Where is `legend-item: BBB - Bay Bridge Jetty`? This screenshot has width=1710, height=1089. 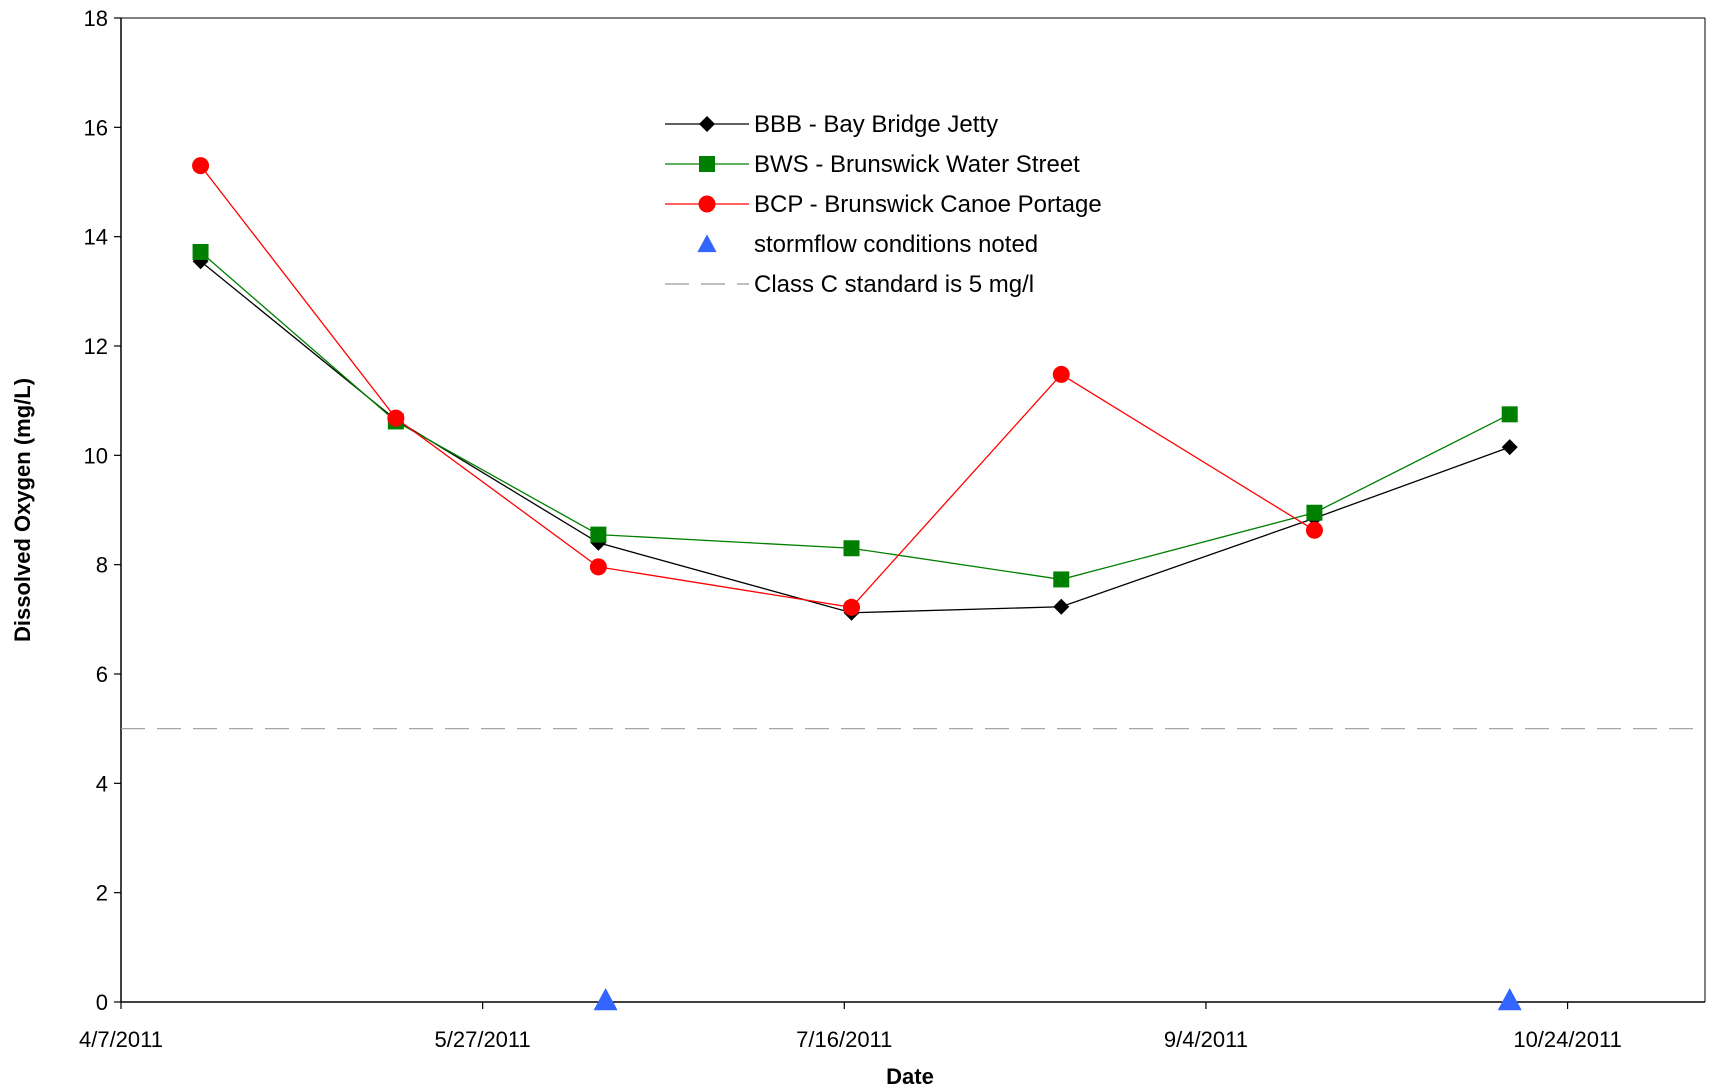 legend-item: BBB - Bay Bridge Jetty is located at coordinates (831, 124).